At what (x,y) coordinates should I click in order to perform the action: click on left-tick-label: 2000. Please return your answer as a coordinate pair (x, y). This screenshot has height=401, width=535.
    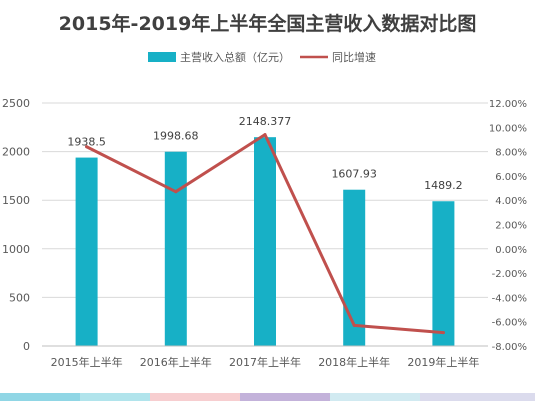
    Looking at the image, I should click on (16, 152).